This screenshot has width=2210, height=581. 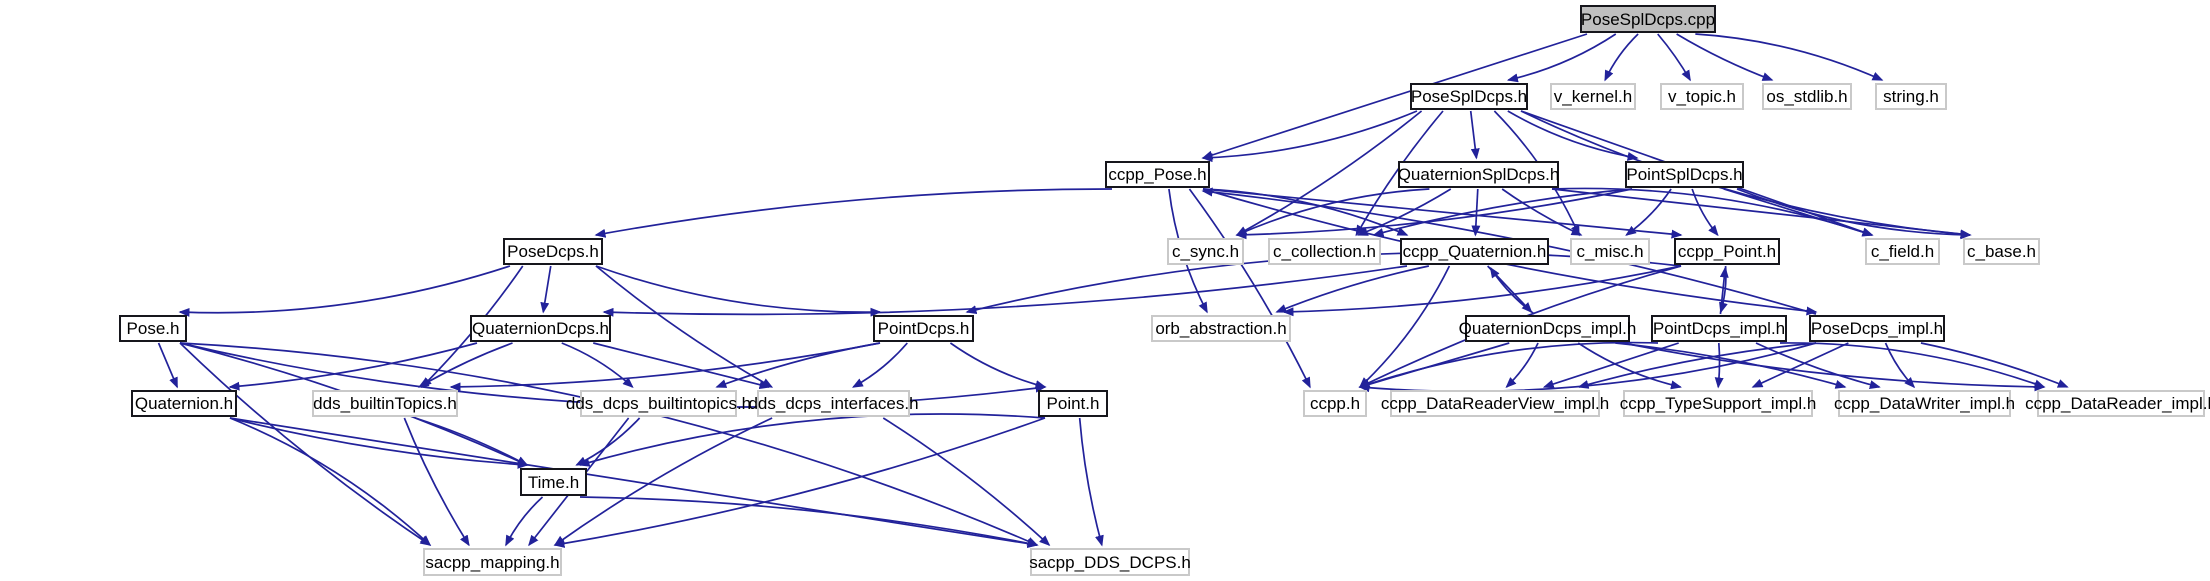 What do you see at coordinates (1727, 251) in the screenshot?
I see `graph-node-ccpp-point-h: ccpp_Point.h` at bounding box center [1727, 251].